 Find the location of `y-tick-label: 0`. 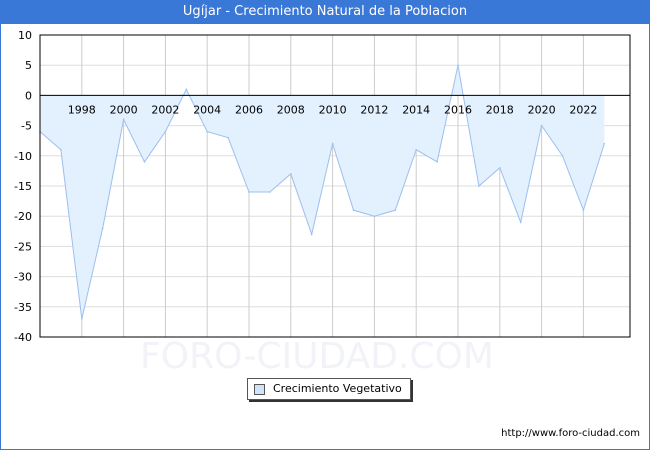

y-tick-label: 0 is located at coordinates (28, 95).